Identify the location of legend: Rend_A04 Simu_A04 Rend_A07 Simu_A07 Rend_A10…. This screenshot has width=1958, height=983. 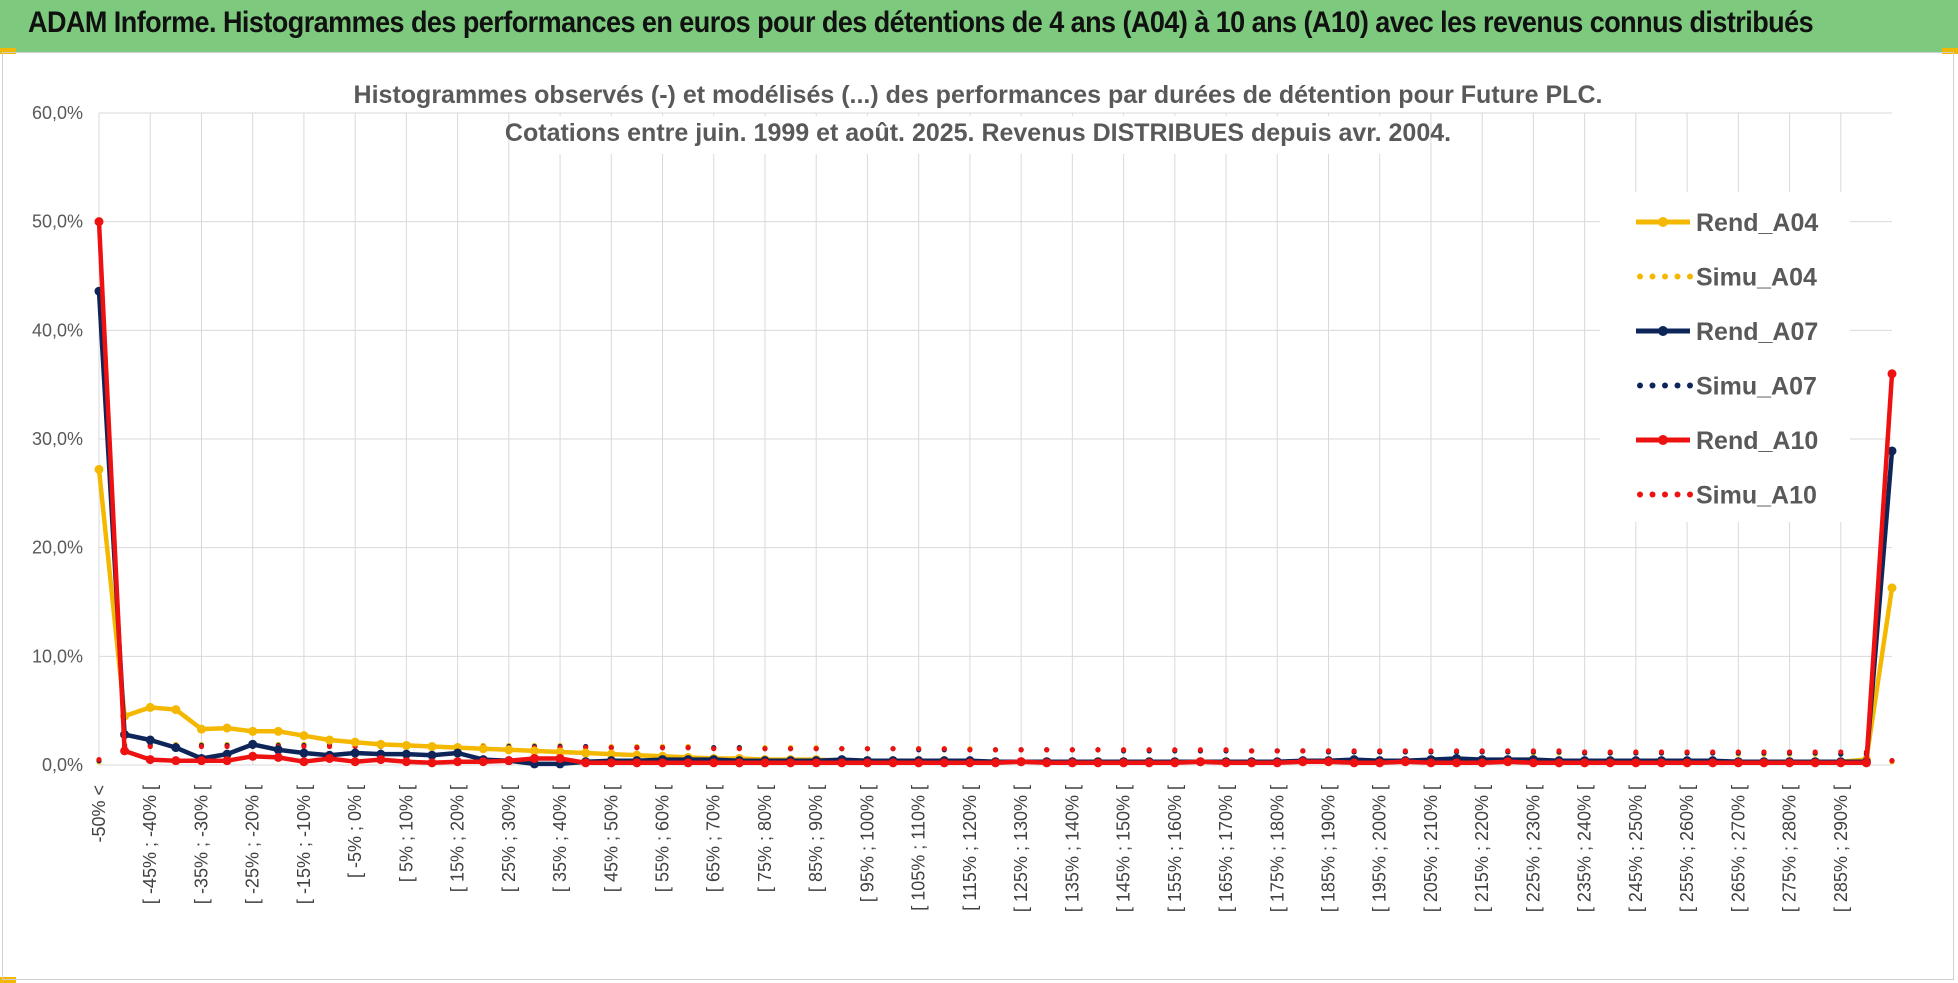
(1725, 357).